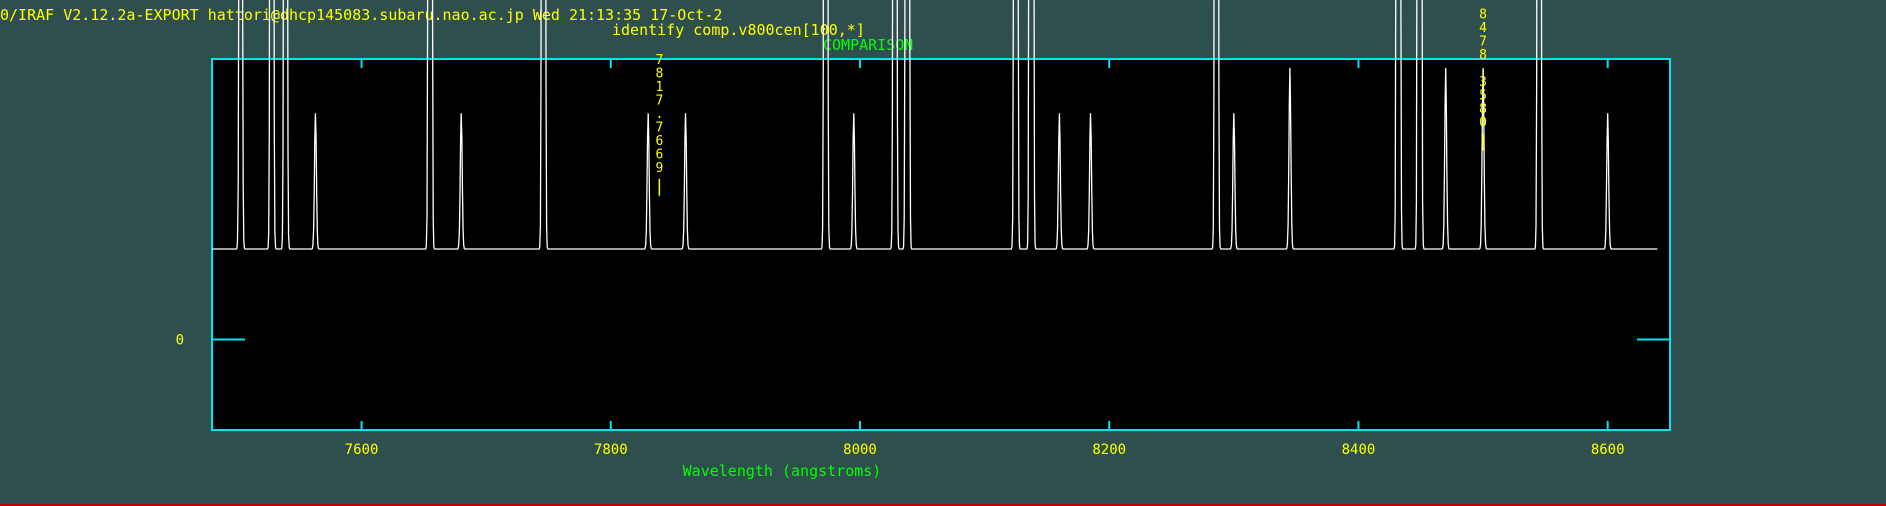  Describe the element at coordinates (611, 450) in the screenshot. I see `x-tick-label: 7800` at that location.